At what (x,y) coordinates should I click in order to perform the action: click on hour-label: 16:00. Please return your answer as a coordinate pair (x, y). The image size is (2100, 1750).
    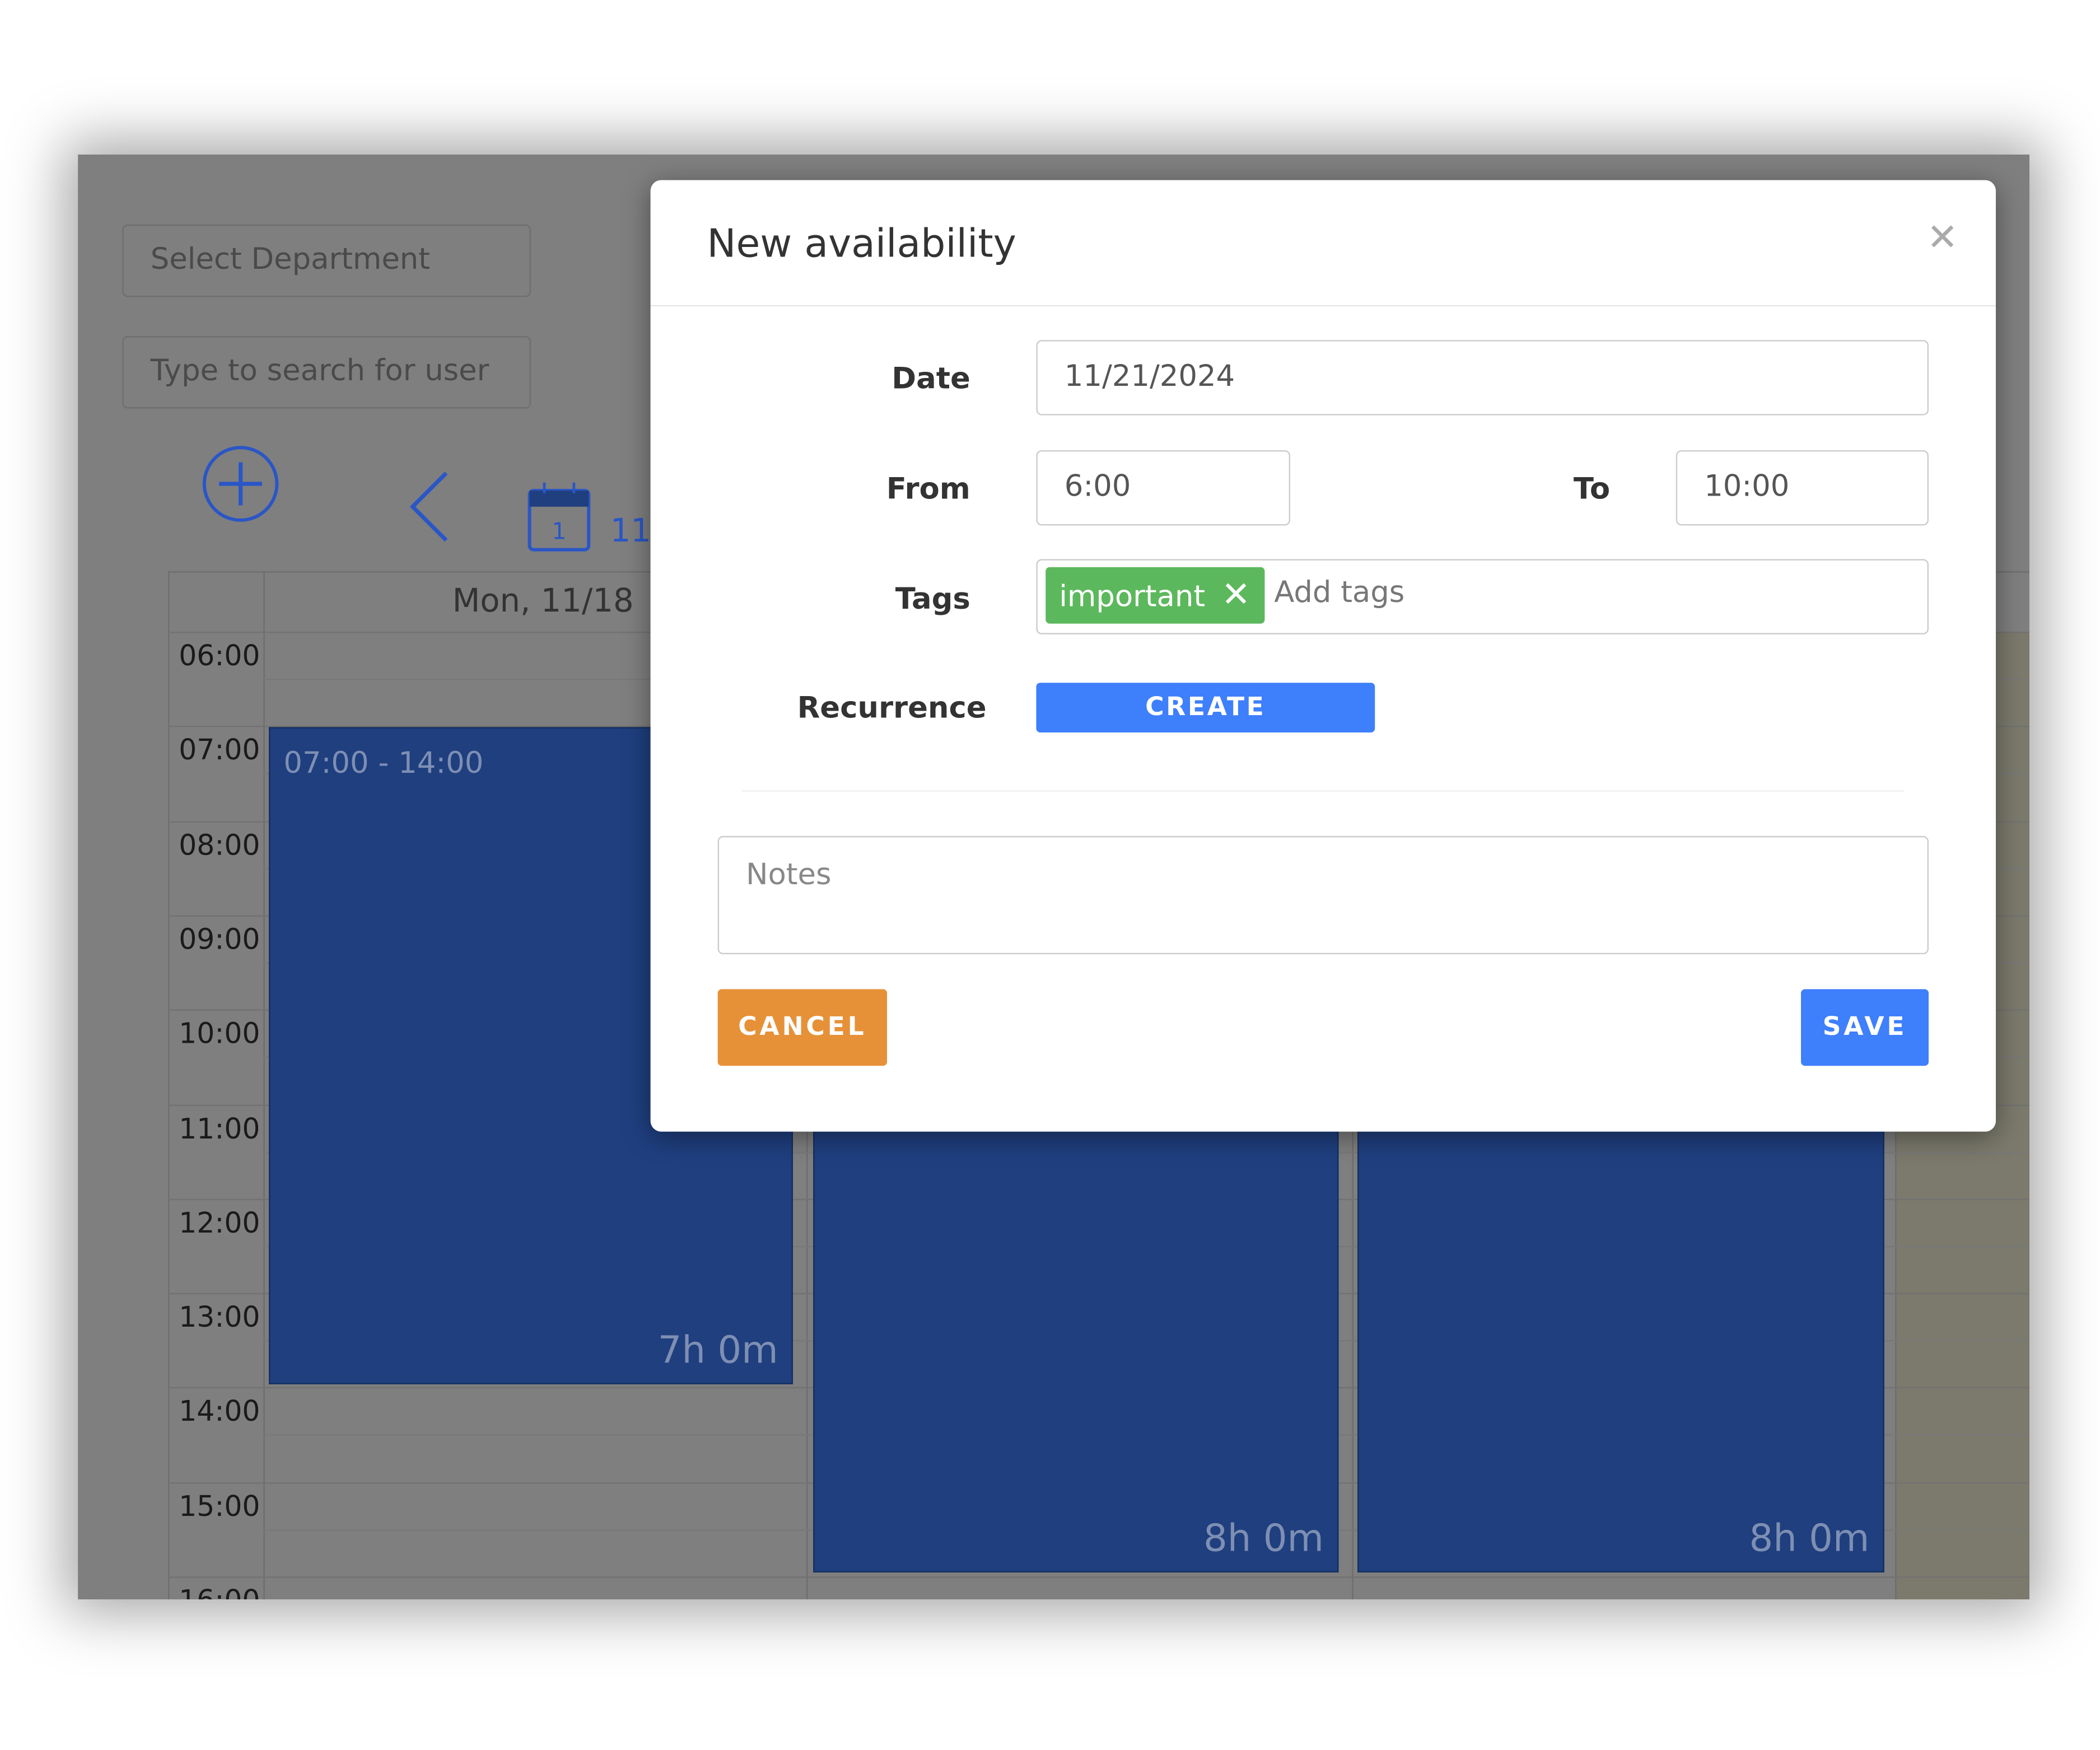
    Looking at the image, I should click on (220, 1592).